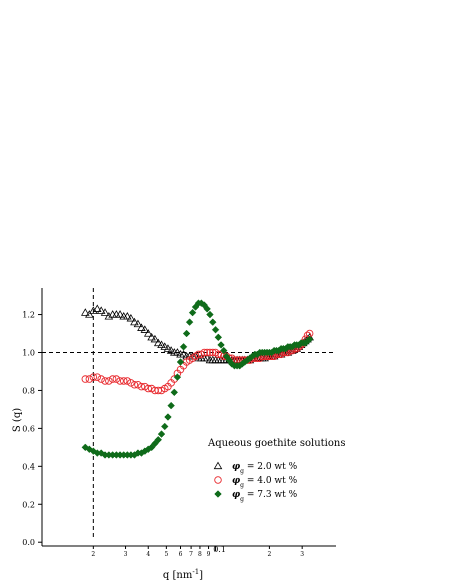  Describe the element at coordinates (276, 443) in the screenshot. I see `legend-title: Aqueous goethite solutions` at that location.